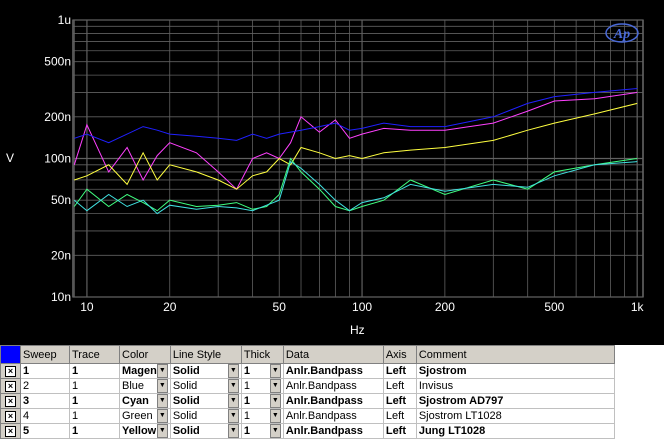 This screenshot has width=664, height=442. I want to click on cell-sweep: 2, so click(45, 386).